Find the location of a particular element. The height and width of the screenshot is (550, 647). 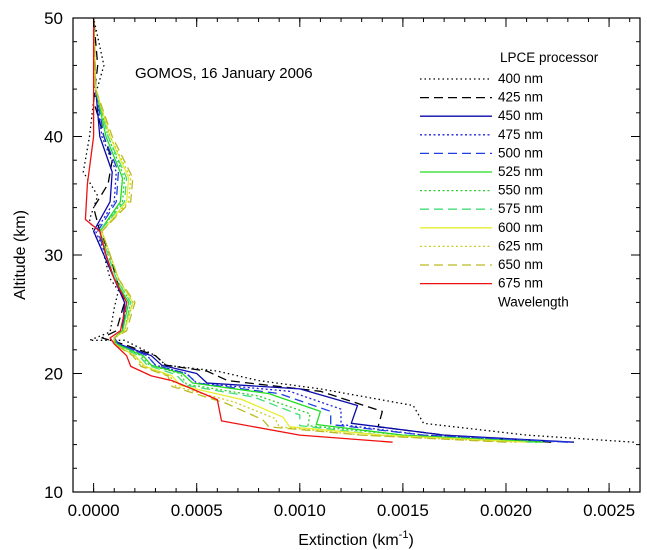

legend-label: 425 nm is located at coordinates (520, 97).